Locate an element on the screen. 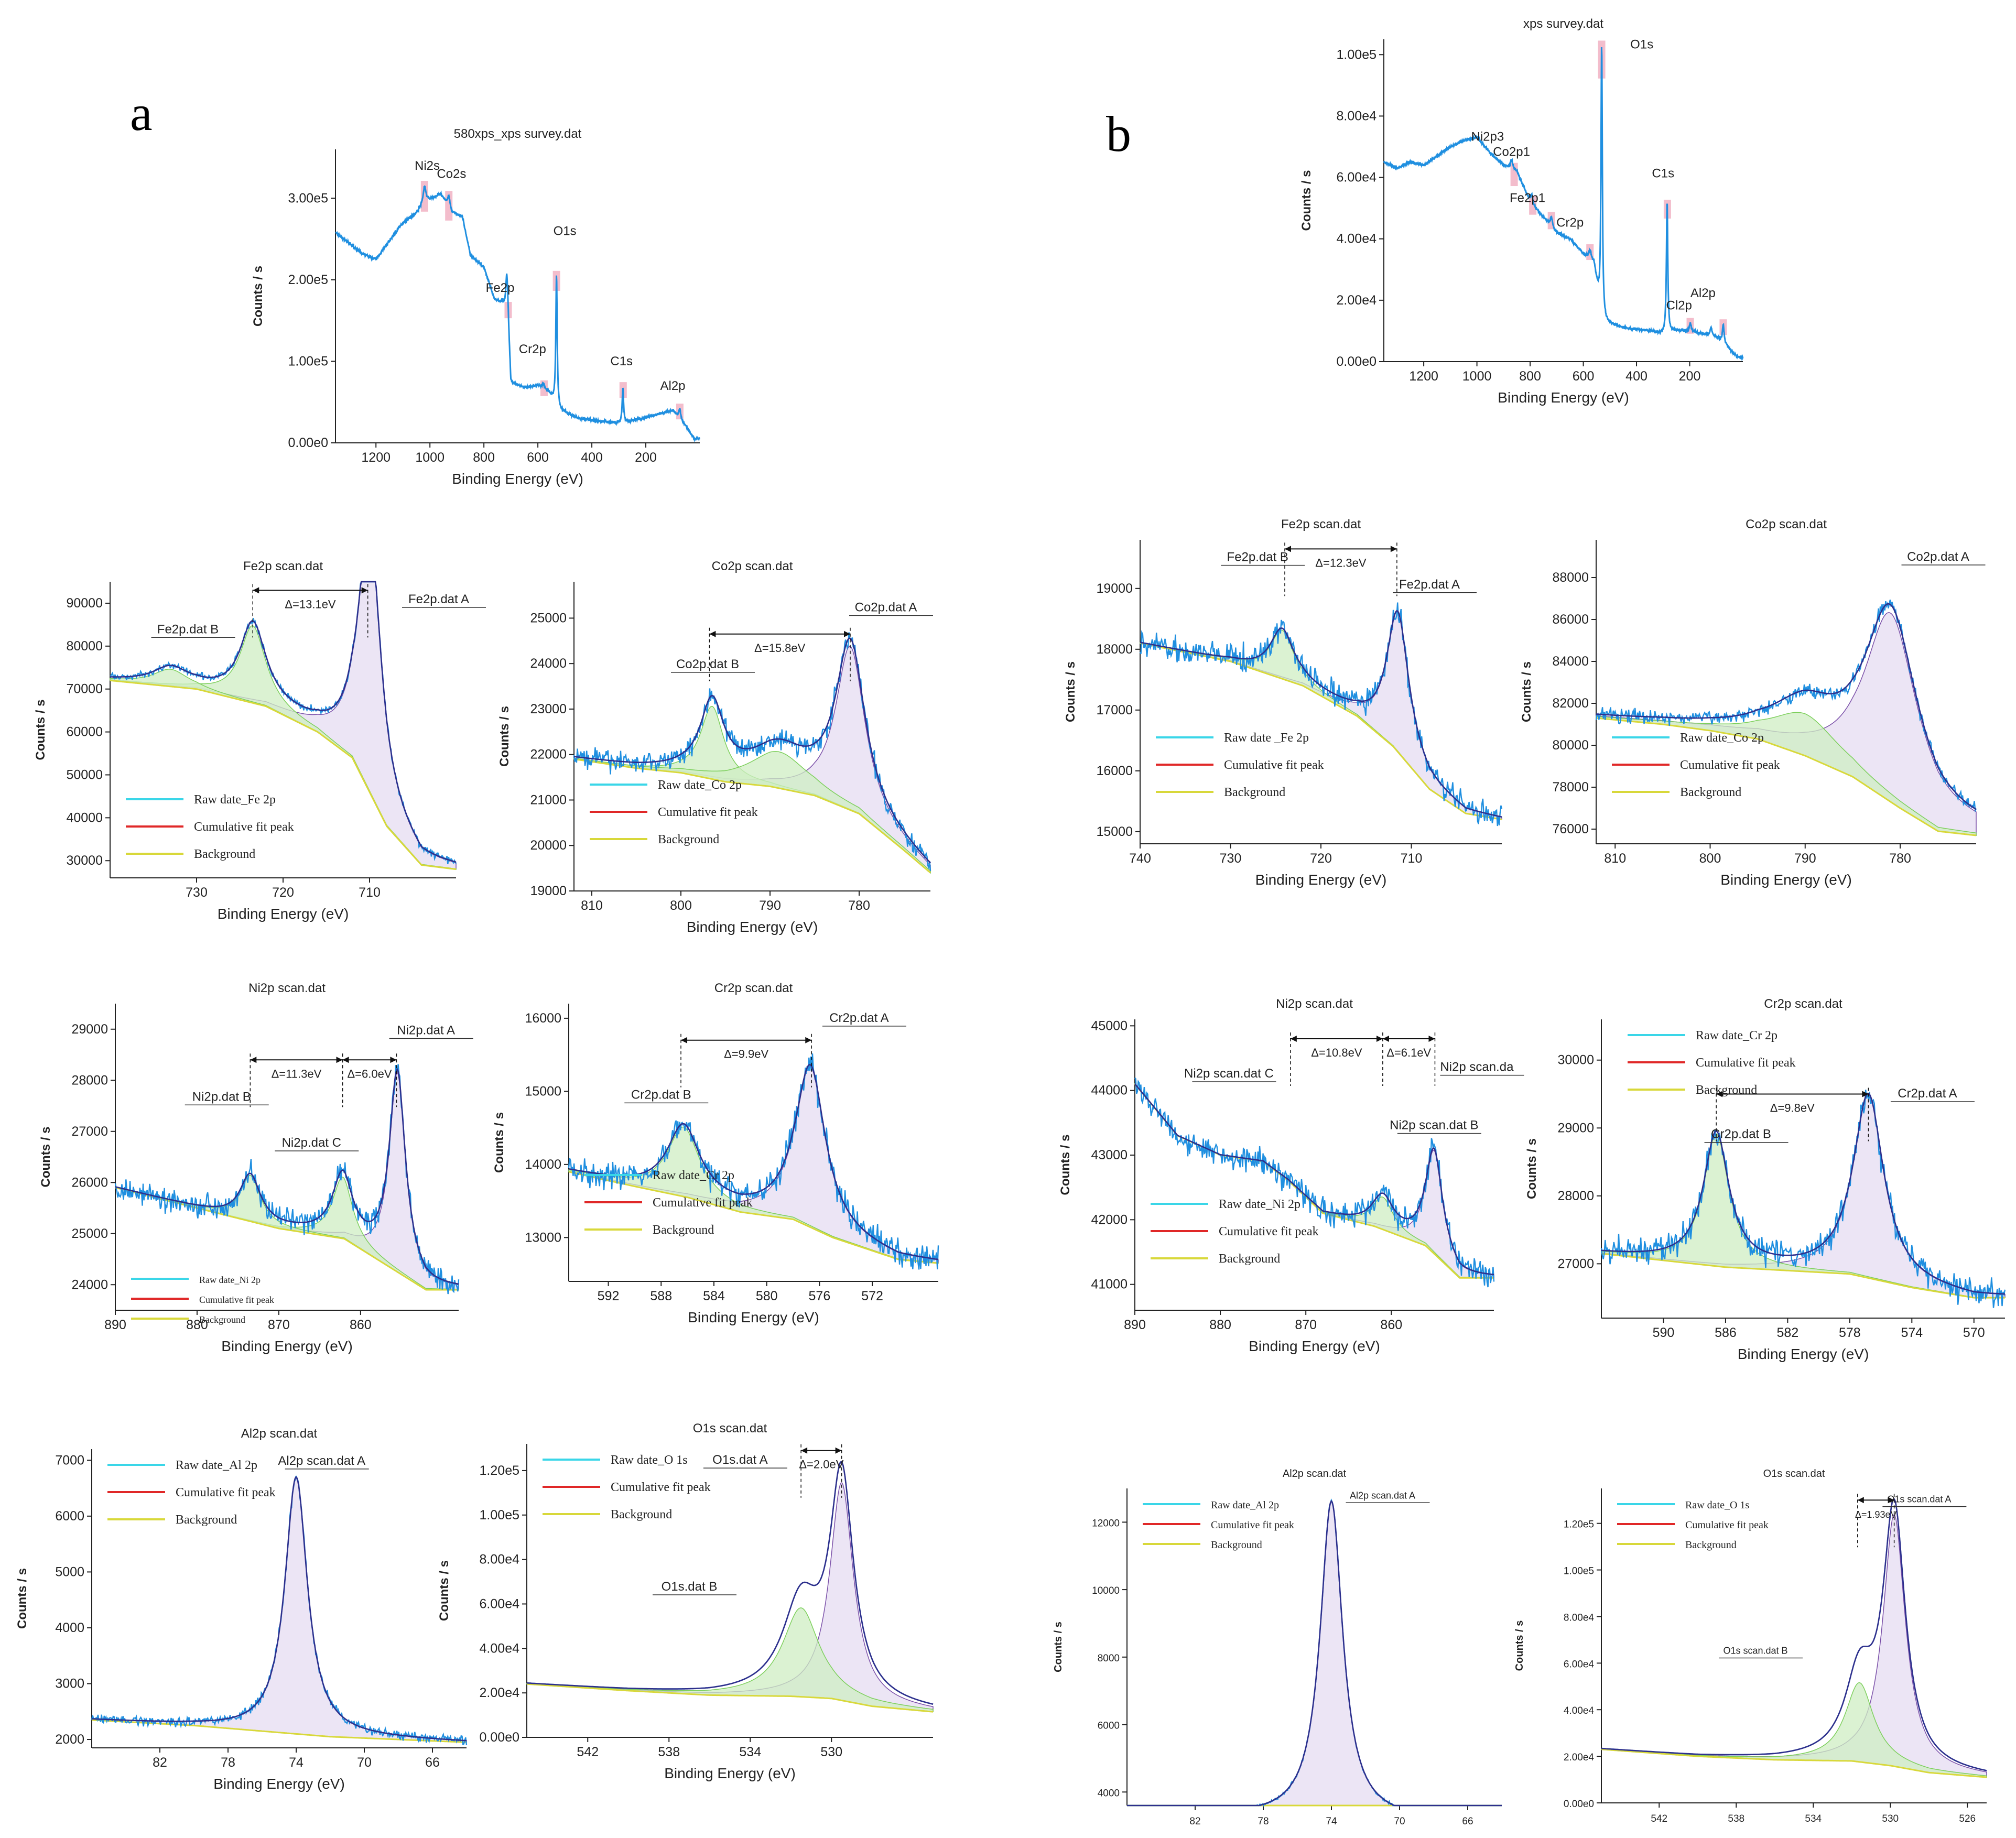  y-tick-label: 4.00e4 is located at coordinates (500, 1648).